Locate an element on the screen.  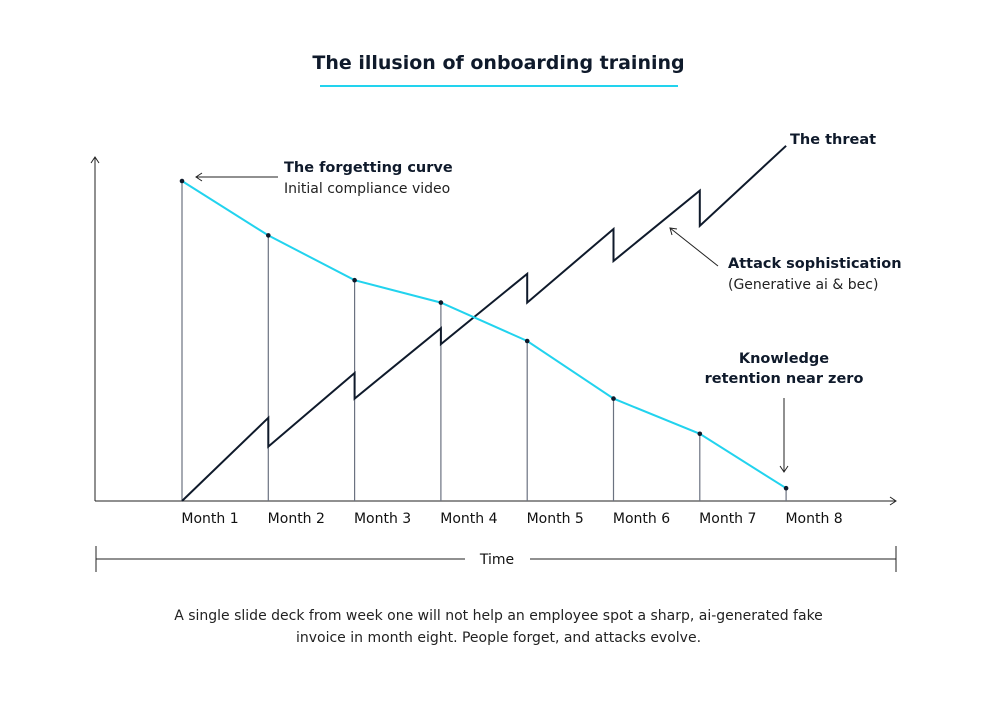
retention-arrow-head is located at coordinates (784, 469).